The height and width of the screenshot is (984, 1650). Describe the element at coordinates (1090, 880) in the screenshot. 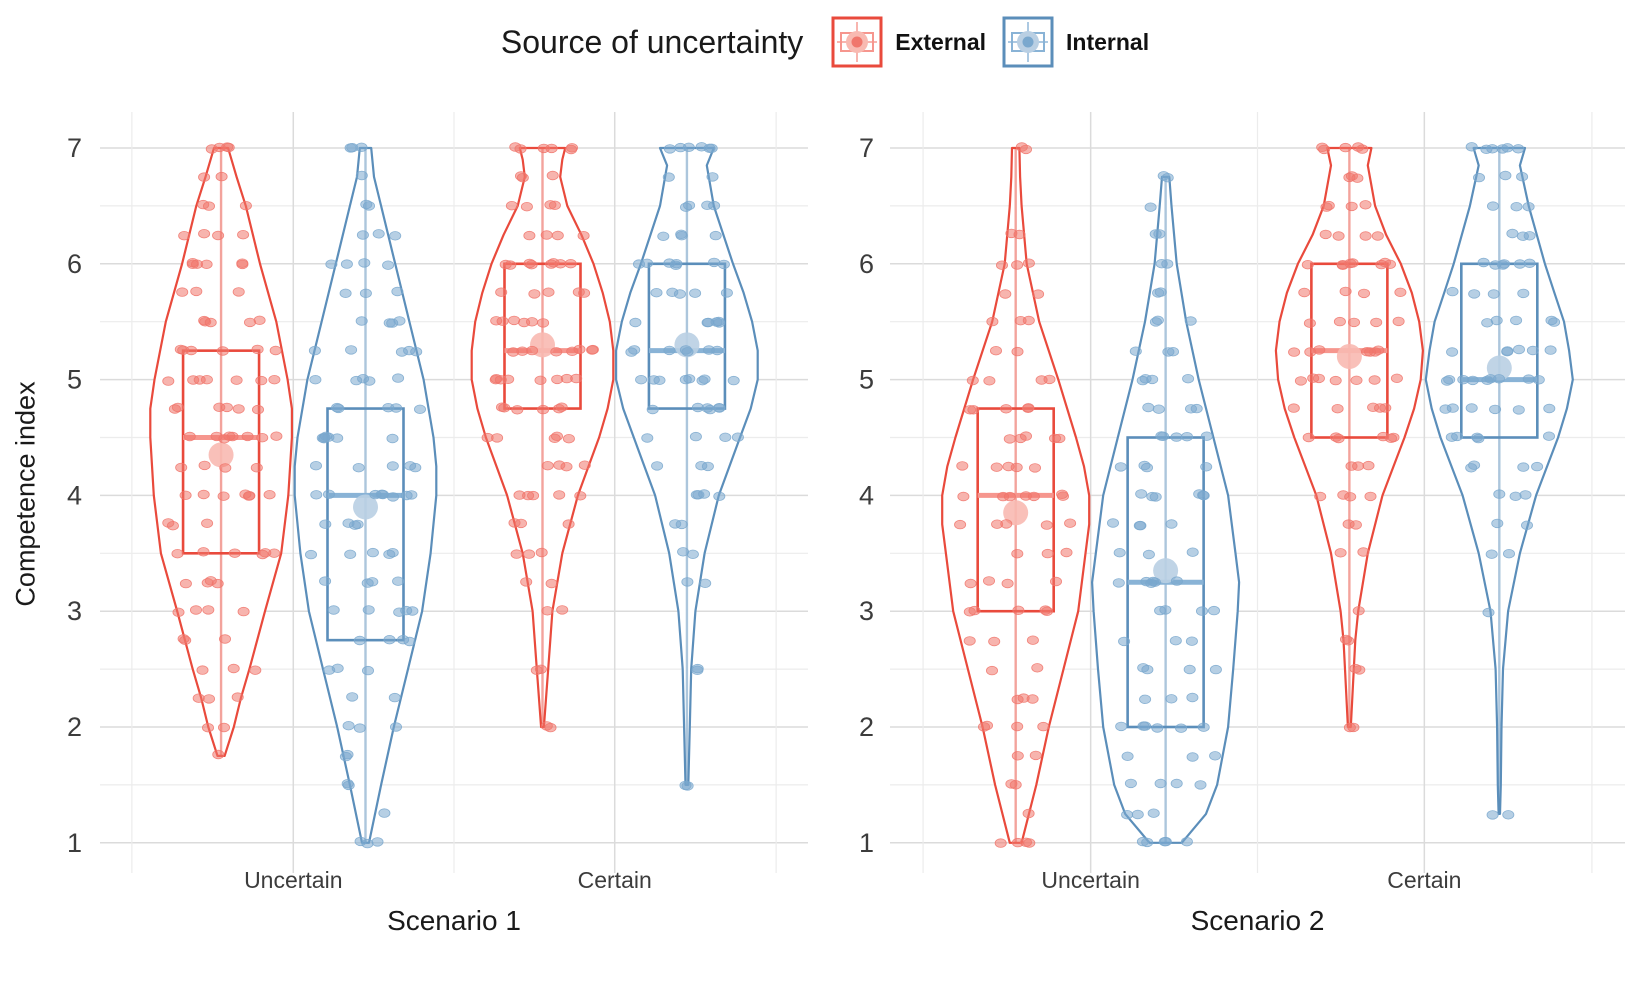

I see `x-tick-label: Uncertain` at that location.